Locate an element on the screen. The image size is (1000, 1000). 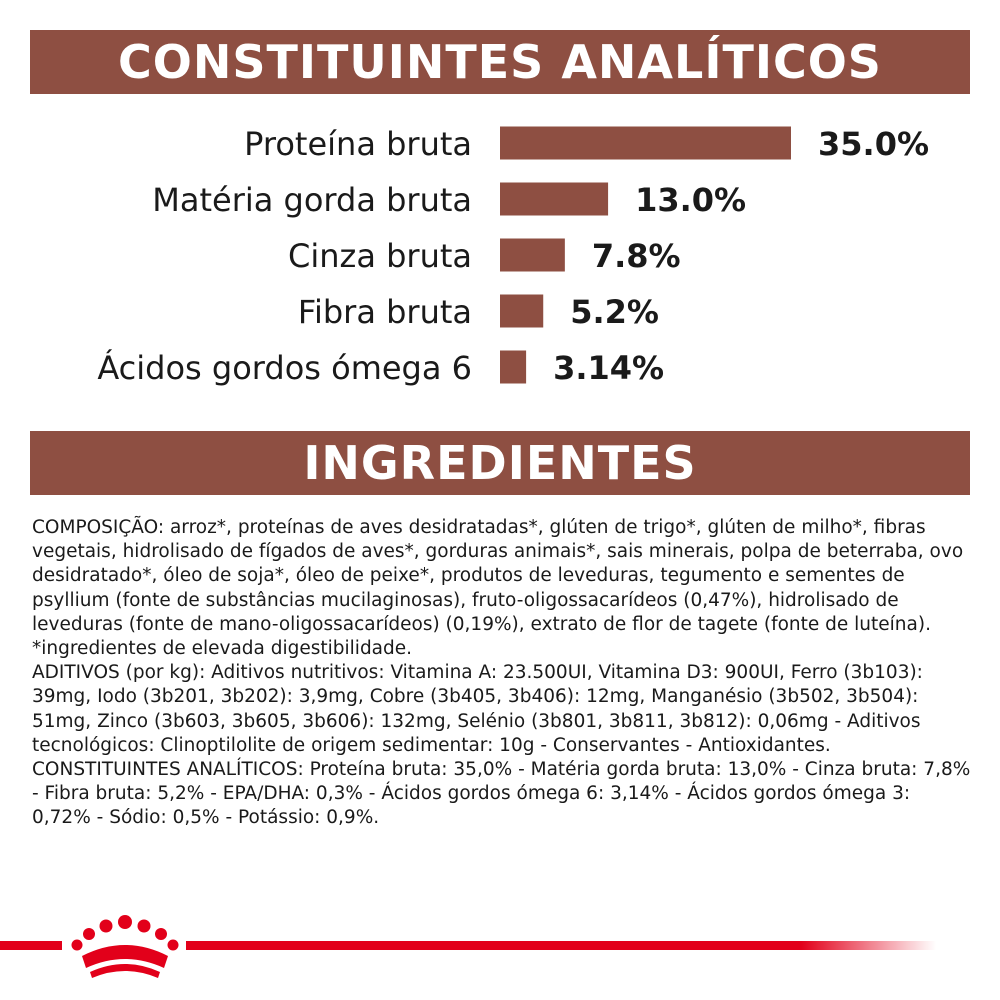
red-line-left is located at coordinates (31, 945).